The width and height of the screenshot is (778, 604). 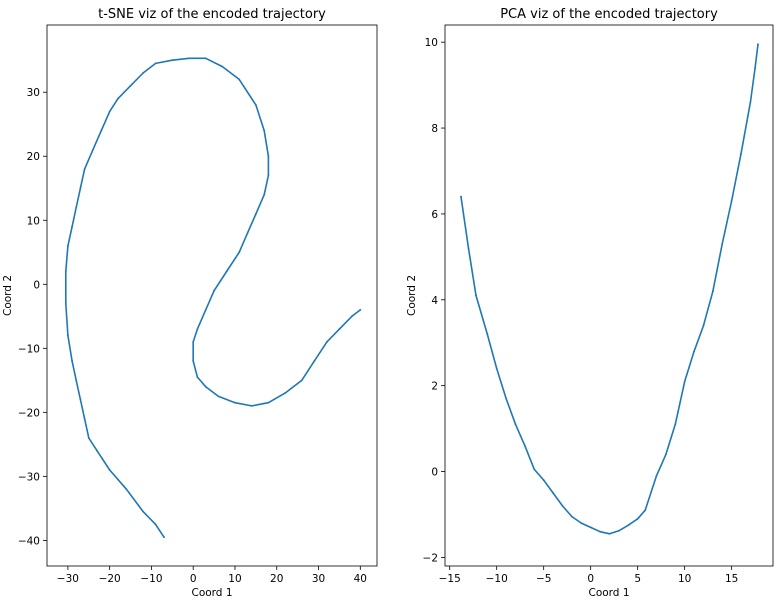 I want to click on y-tick-label: 2, so click(x=434, y=387).